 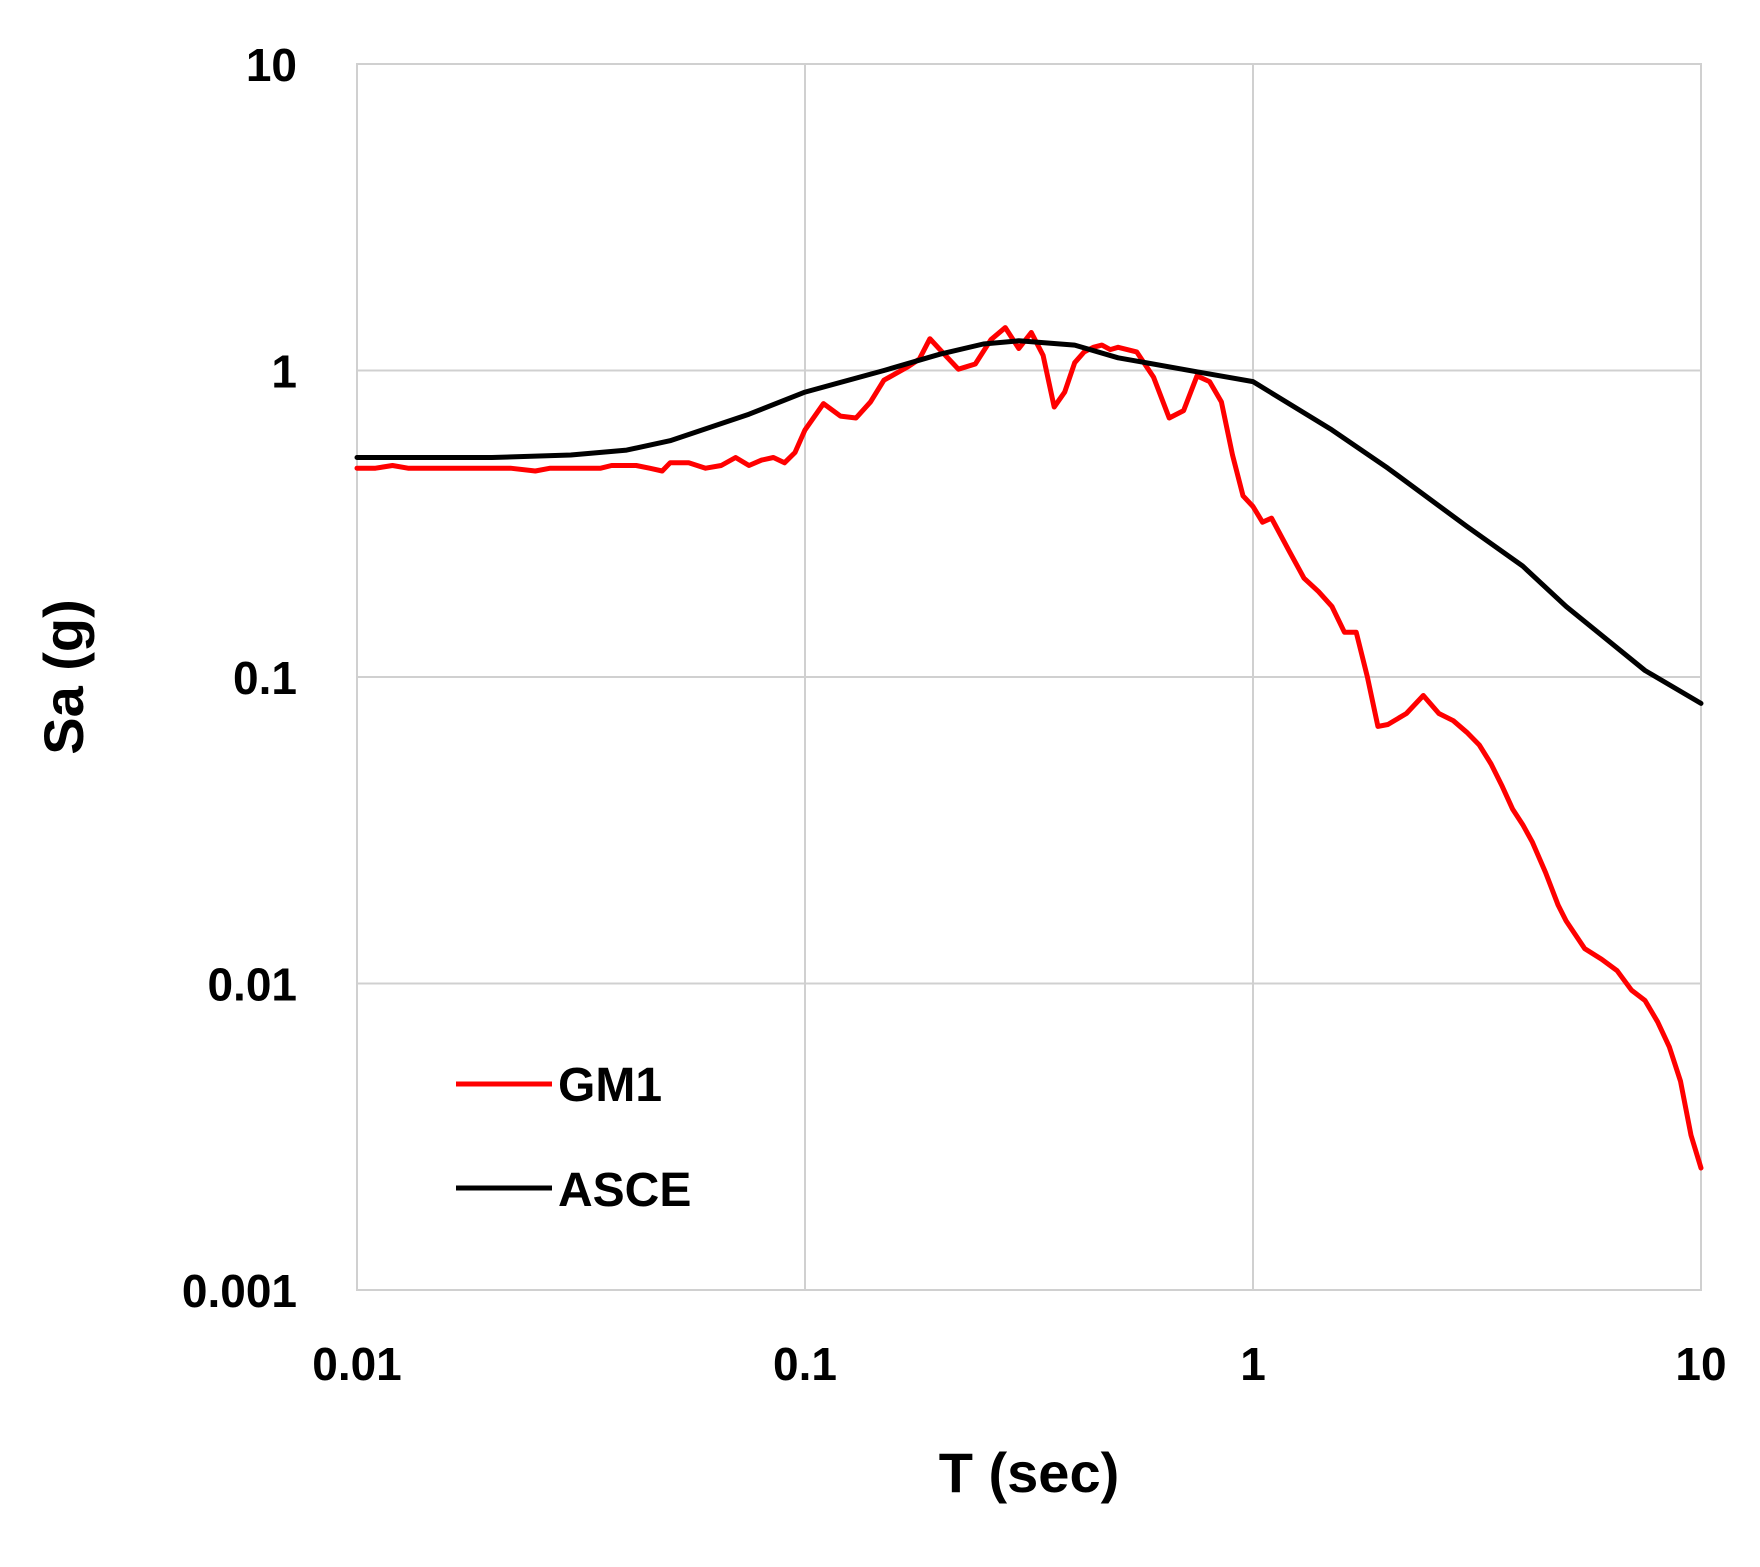 I want to click on legend-label-gm1: GM1, so click(x=610, y=1085).